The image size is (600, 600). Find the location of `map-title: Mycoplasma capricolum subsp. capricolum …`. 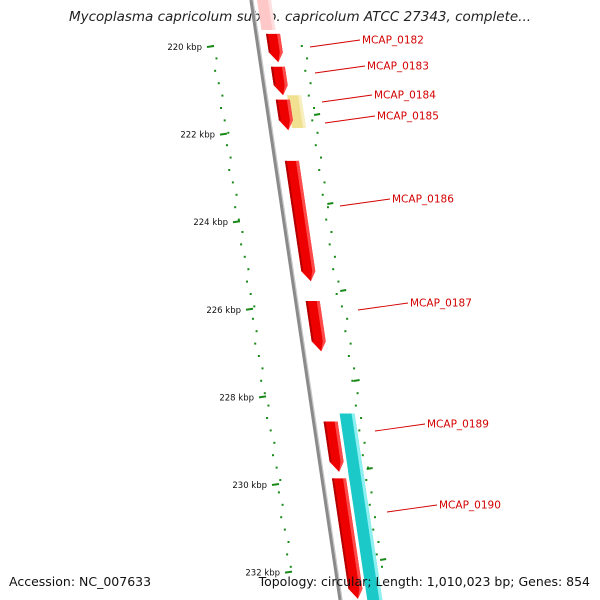

map-title: Mycoplasma capricolum subsp. capricolum … is located at coordinates (300, 17).